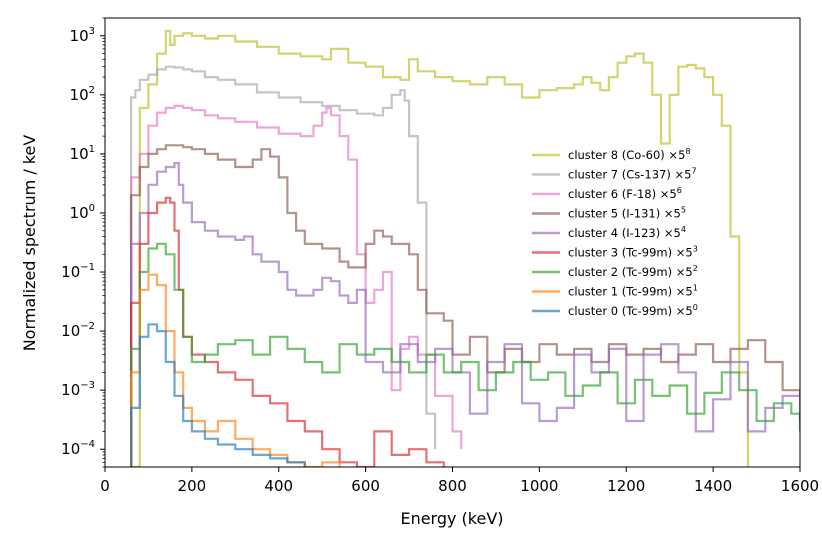 The image size is (822, 548). What do you see at coordinates (451, 518) in the screenshot?
I see `x-axis-label: Energy (keV)` at bounding box center [451, 518].